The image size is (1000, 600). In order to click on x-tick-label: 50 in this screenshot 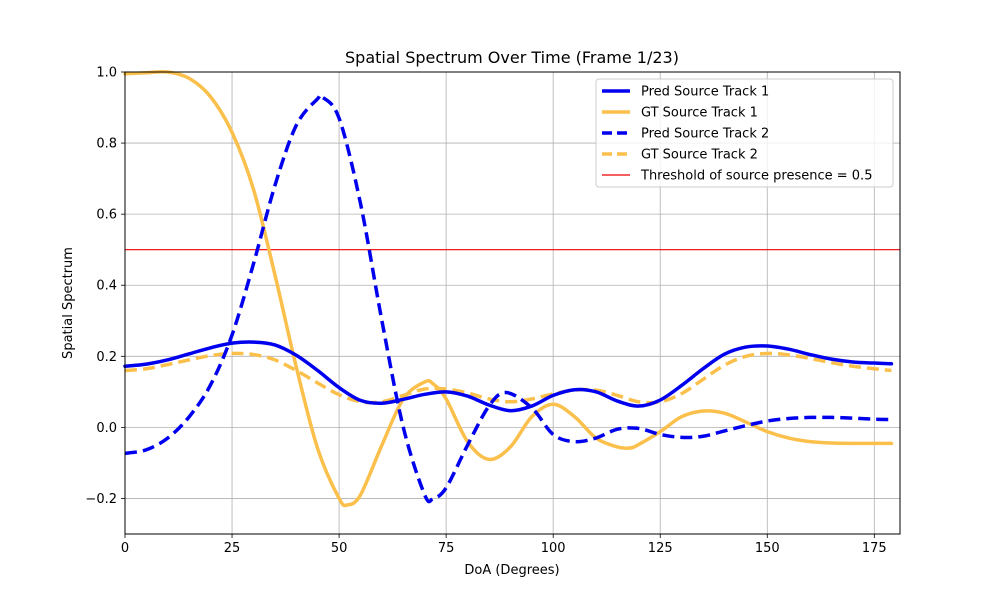, I will do `click(339, 548)`.